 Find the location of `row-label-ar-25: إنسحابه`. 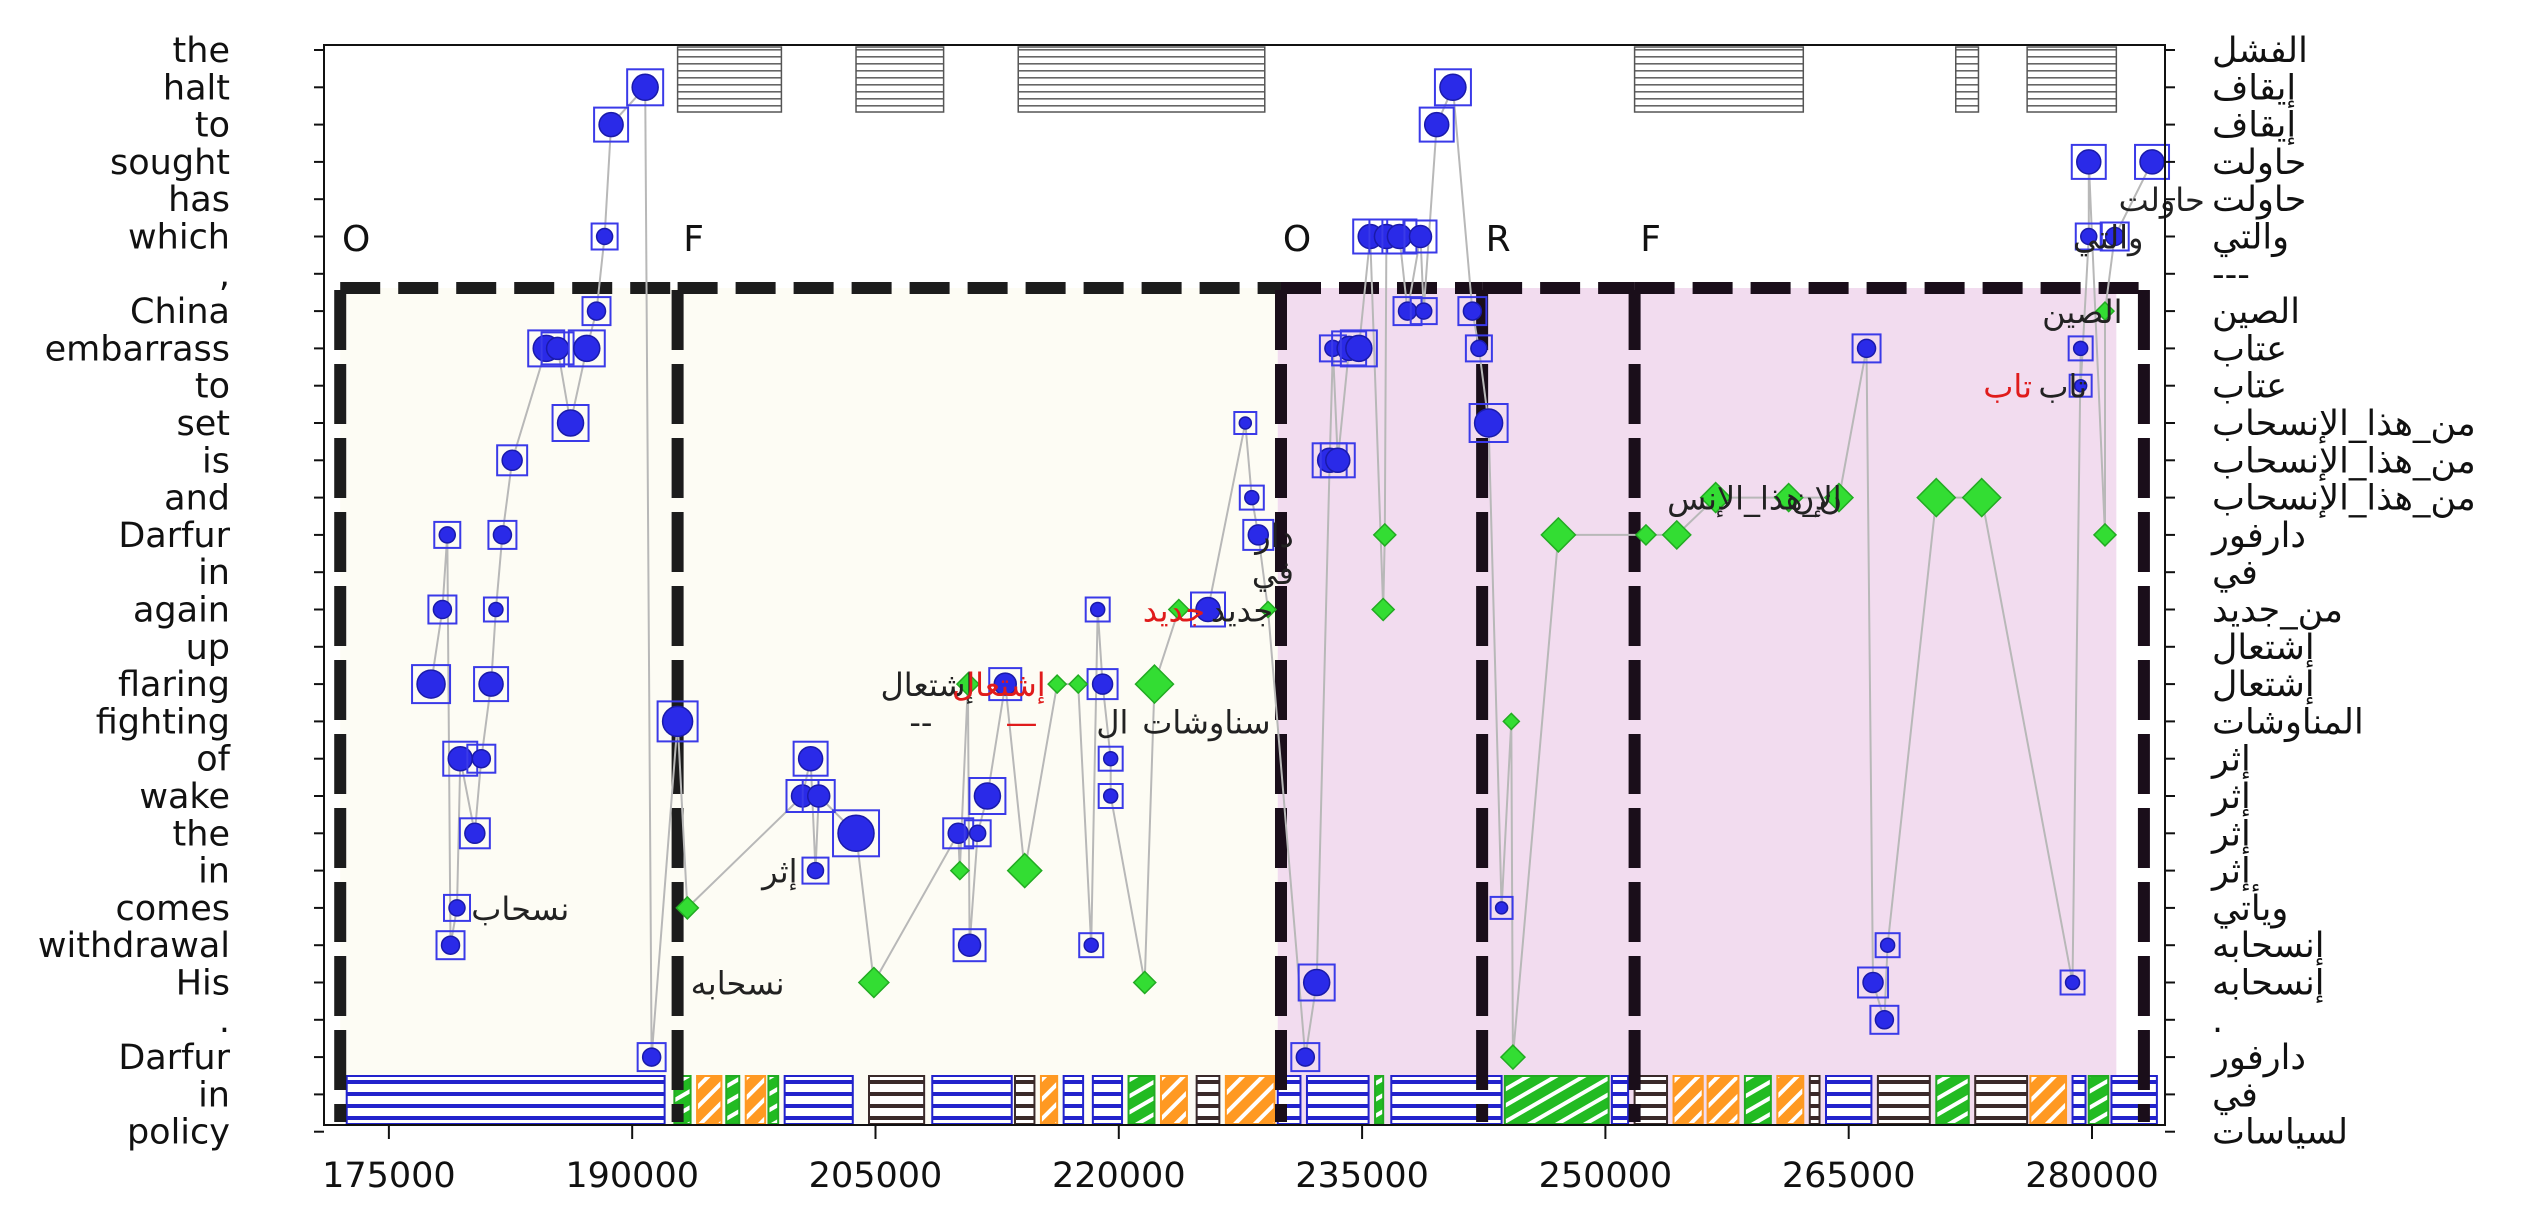

row-label-ar-25: إنسحابه is located at coordinates (2268, 984).